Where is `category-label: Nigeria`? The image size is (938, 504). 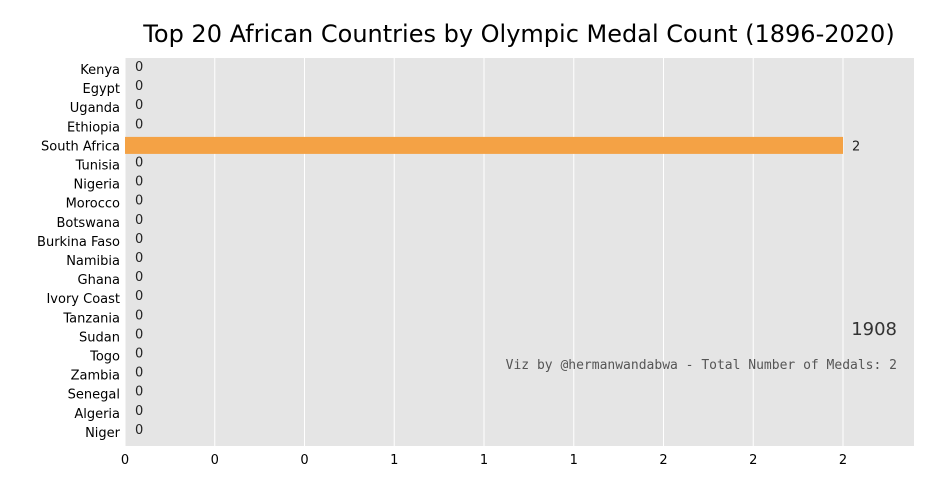 category-label: Nigeria is located at coordinates (96, 185).